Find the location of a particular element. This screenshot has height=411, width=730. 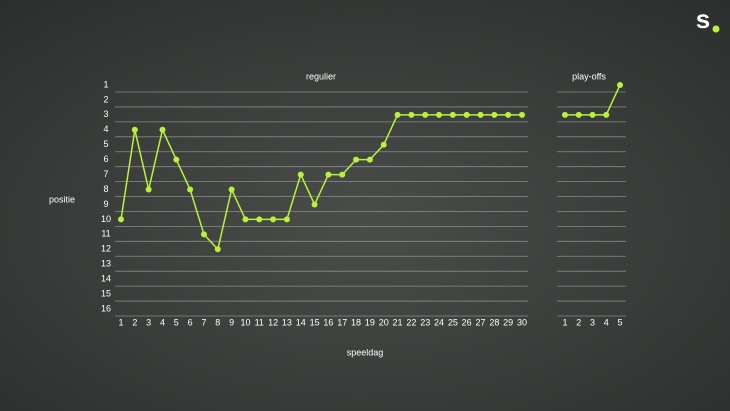

x-tick-label: 10 is located at coordinates (245, 322).